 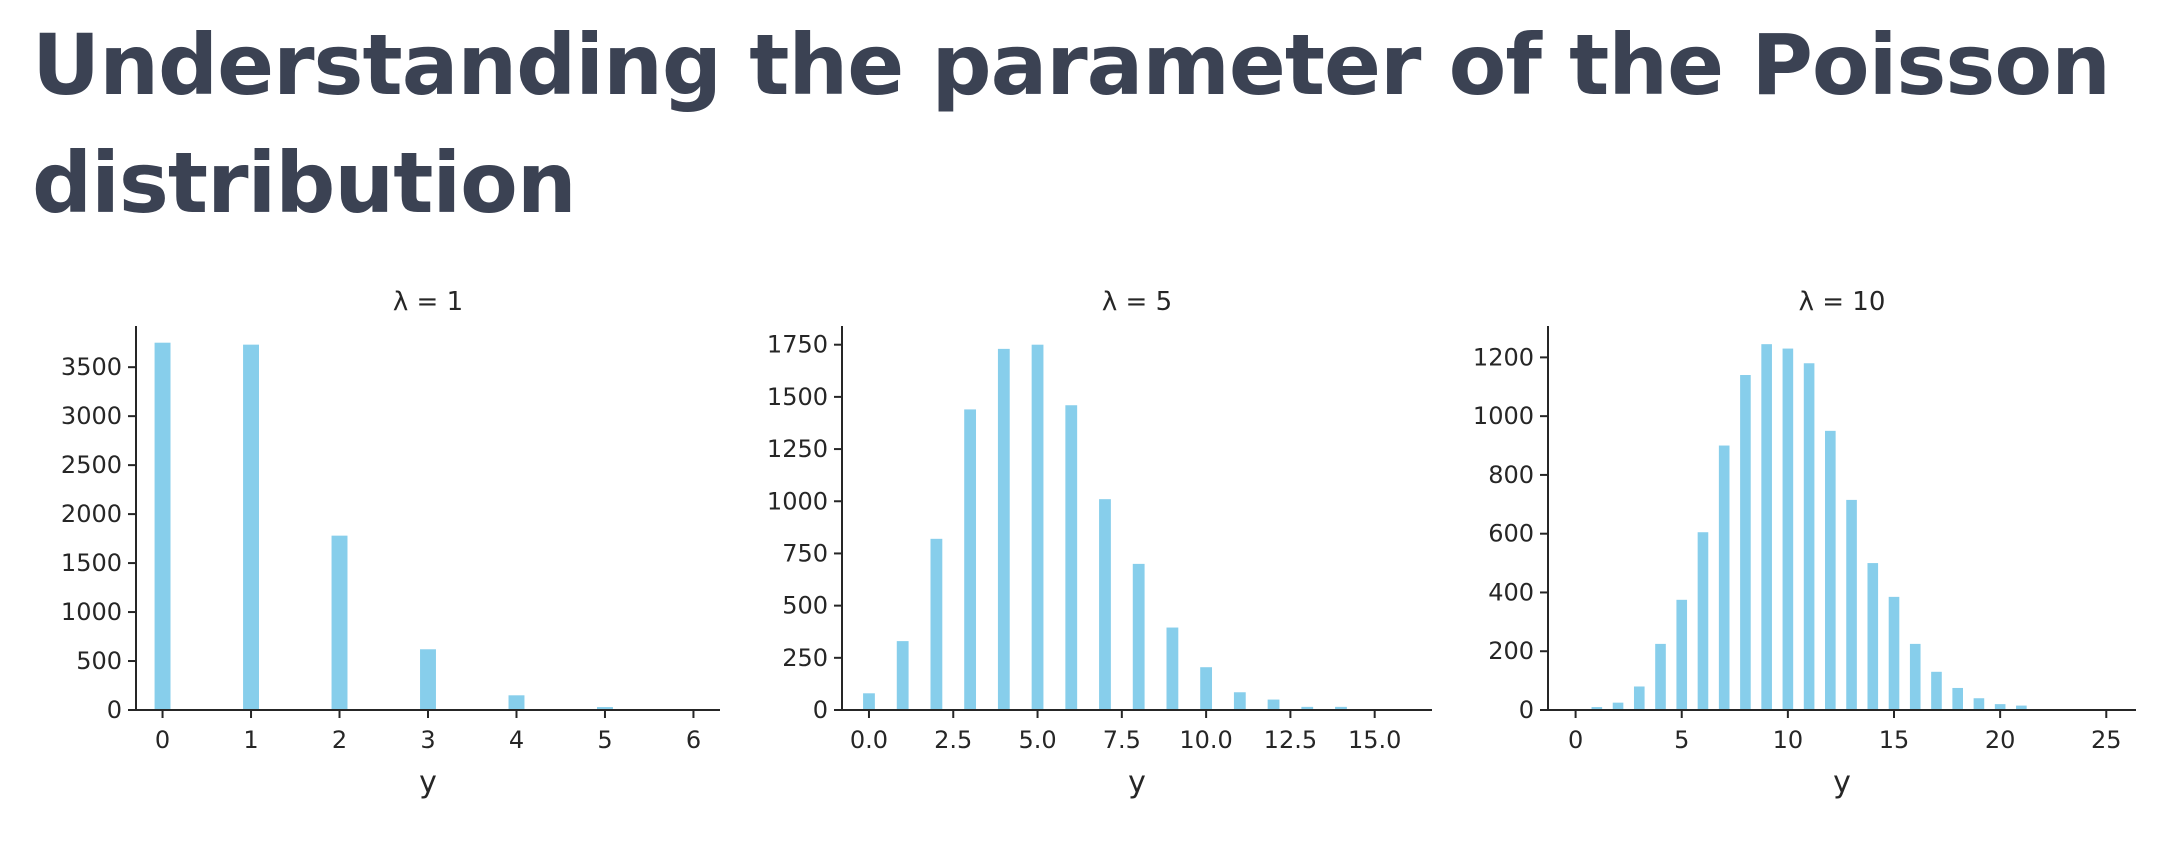 I want to click on y-tick-label: 2000, so click(x=91, y=514).